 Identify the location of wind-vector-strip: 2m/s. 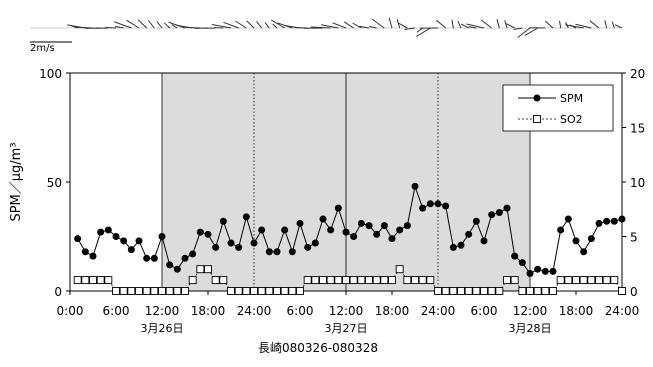
(326, 35).